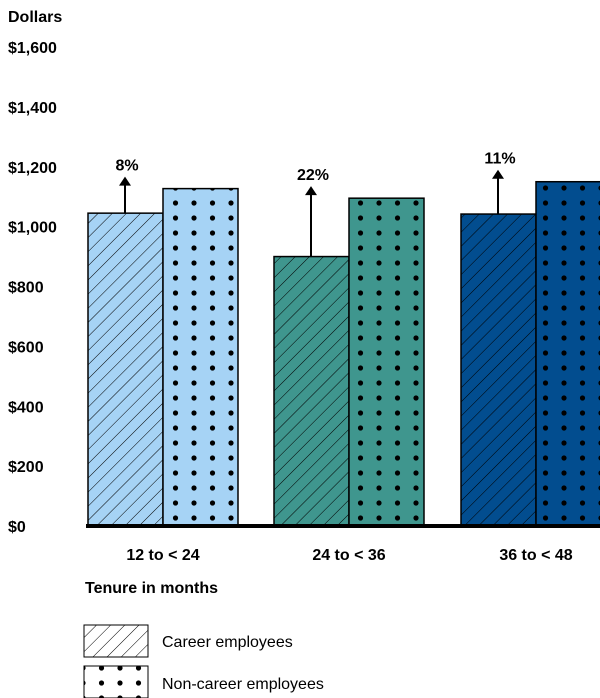  Describe the element at coordinates (151, 588) in the screenshot. I see `x-axis-title: Tenure in months` at that location.